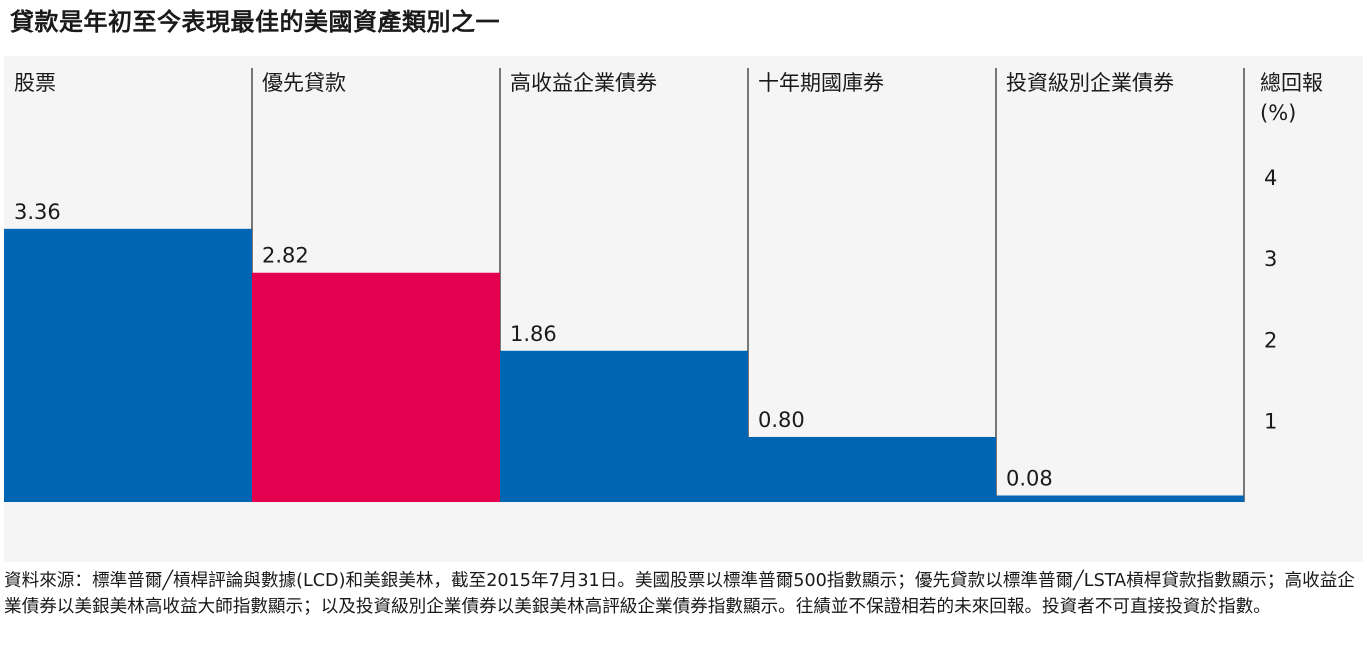 Image resolution: width=1367 pixels, height=656 pixels. What do you see at coordinates (35, 83) in the screenshot?
I see `category-label: 股票` at bounding box center [35, 83].